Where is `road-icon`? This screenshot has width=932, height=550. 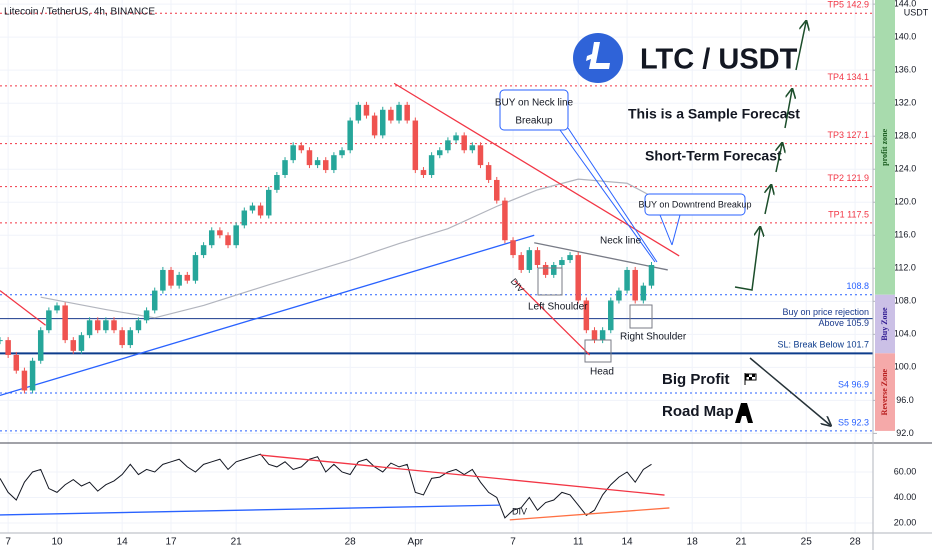 road-icon is located at coordinates (744, 413).